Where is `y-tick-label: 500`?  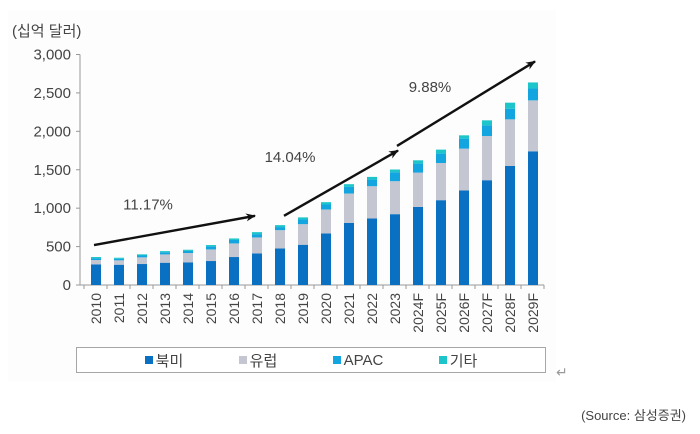
y-tick-label: 500 is located at coordinates (58, 247).